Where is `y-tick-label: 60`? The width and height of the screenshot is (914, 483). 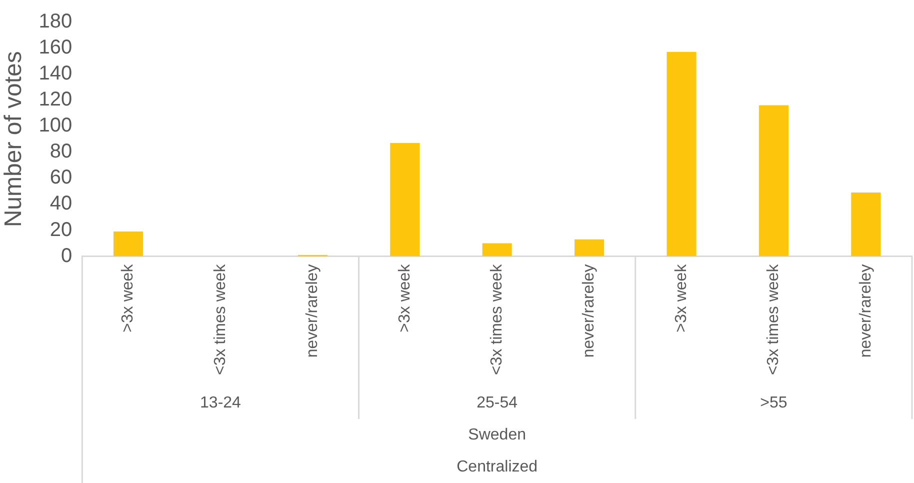
y-tick-label: 60 is located at coordinates (61, 177).